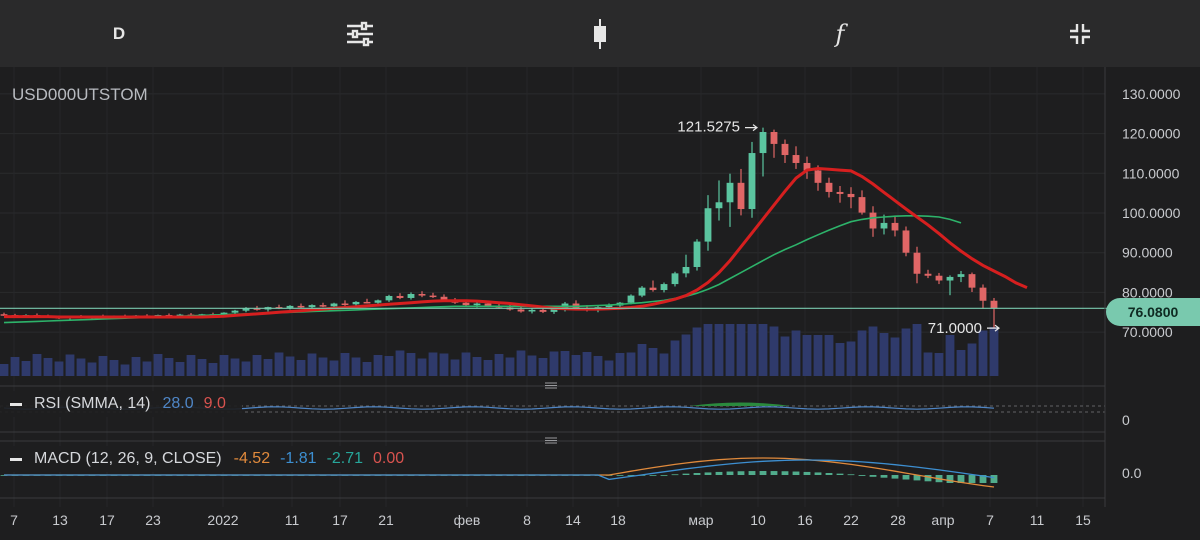 The width and height of the screenshot is (1200, 540). What do you see at coordinates (119, 33) in the screenshot?
I see `period-button: D` at bounding box center [119, 33].